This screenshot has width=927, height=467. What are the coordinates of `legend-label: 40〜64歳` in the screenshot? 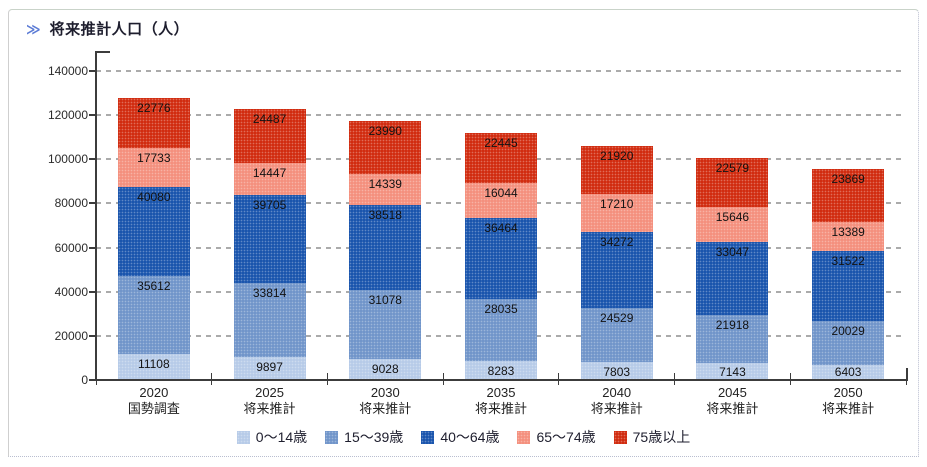 It's located at (470, 437).